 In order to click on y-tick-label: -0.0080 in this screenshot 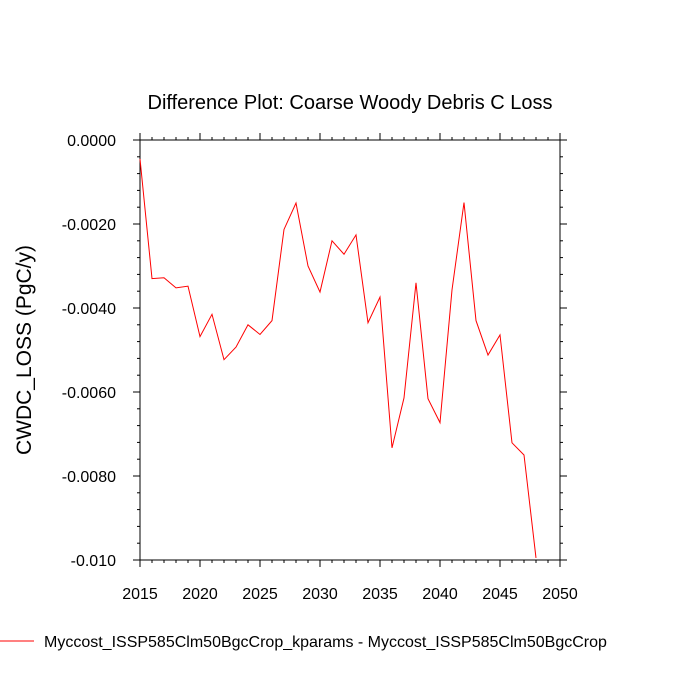, I will do `click(89, 477)`.